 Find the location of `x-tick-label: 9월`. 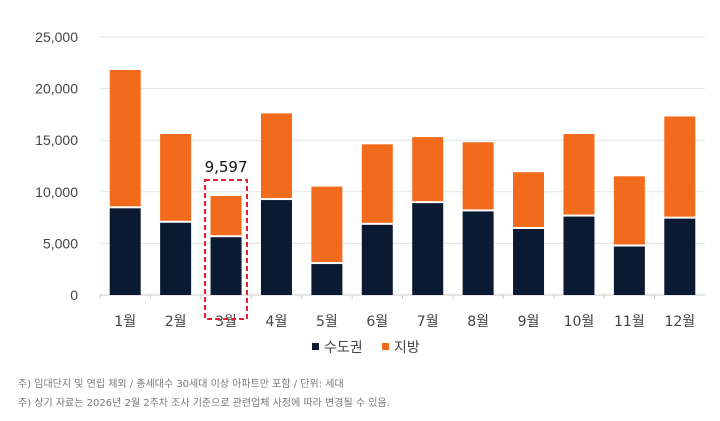

x-tick-label: 9월 is located at coordinates (529, 322).